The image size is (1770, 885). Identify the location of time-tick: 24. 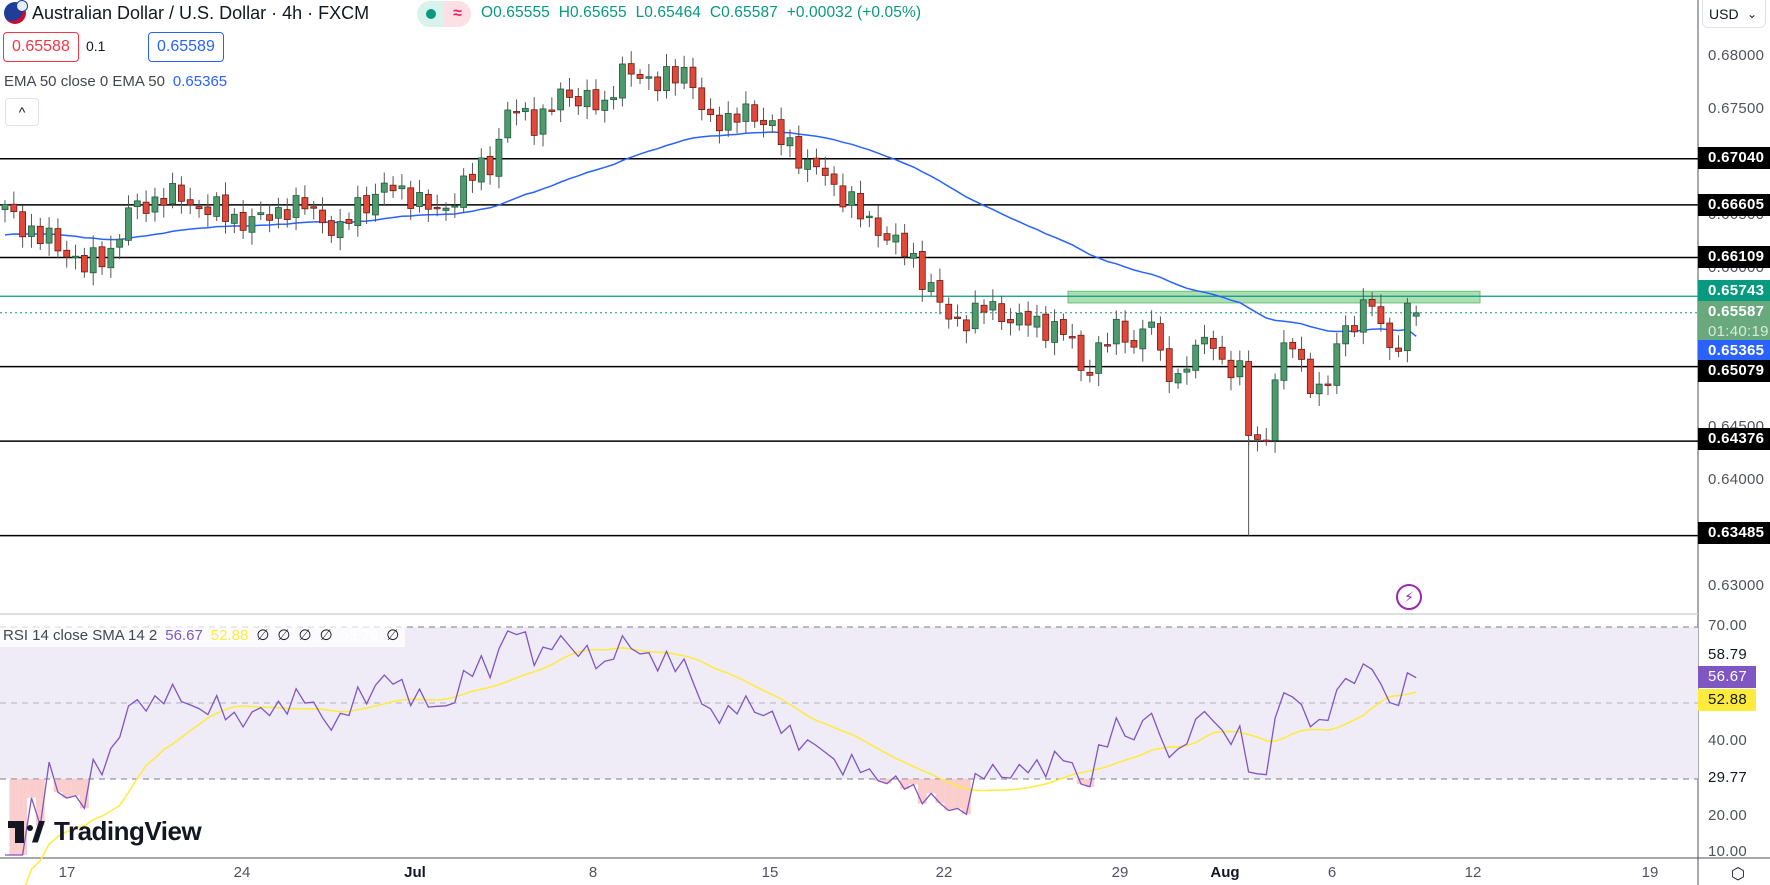
(242, 872).